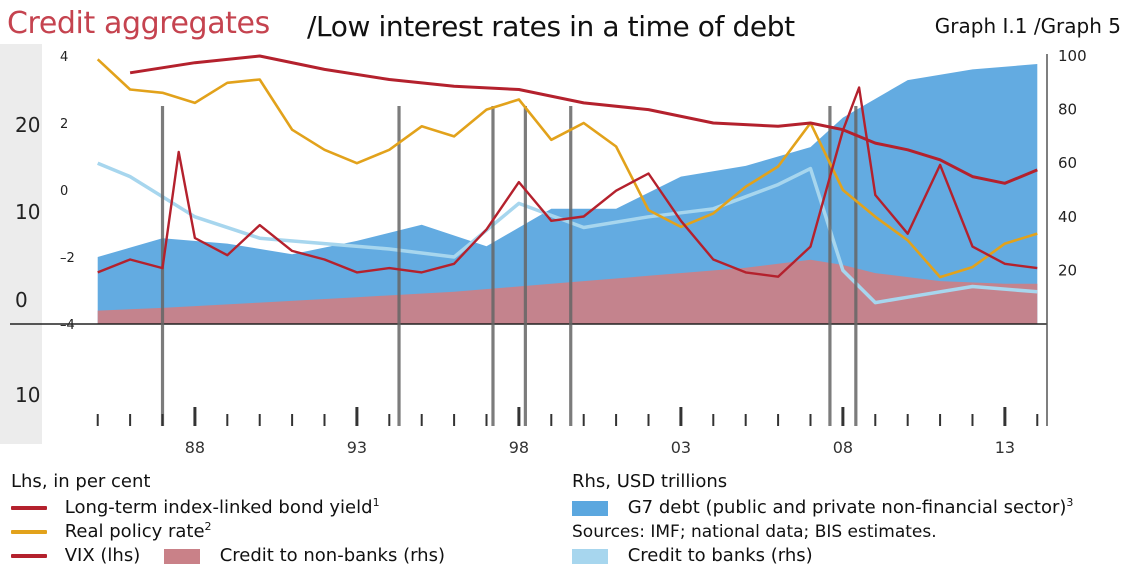 The width and height of the screenshot is (1135, 586). I want to click on credit-non-banks-label: Credit to non-banks (rhs), so click(332, 555).